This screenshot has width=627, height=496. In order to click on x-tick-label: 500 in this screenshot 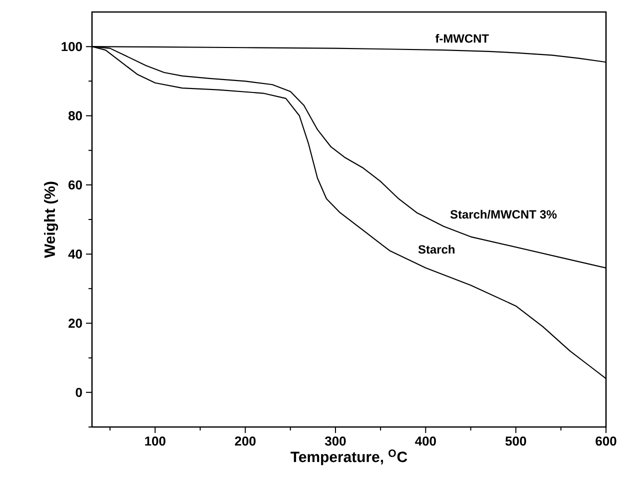, I will do `click(515, 441)`.